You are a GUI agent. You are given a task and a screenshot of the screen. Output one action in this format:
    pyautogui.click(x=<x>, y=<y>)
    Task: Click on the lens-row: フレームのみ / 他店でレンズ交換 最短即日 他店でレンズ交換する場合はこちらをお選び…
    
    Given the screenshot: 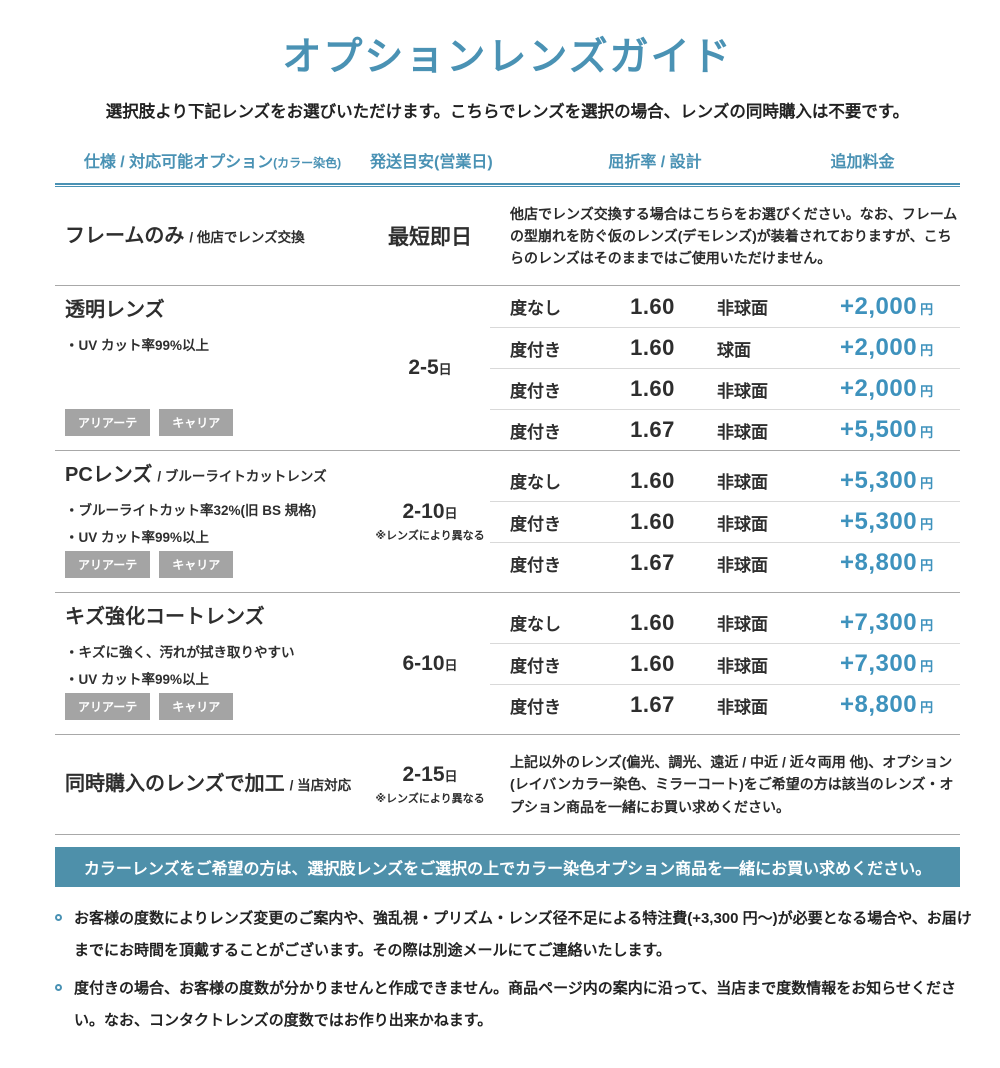 What is the action you would take?
    pyautogui.click(x=507, y=237)
    